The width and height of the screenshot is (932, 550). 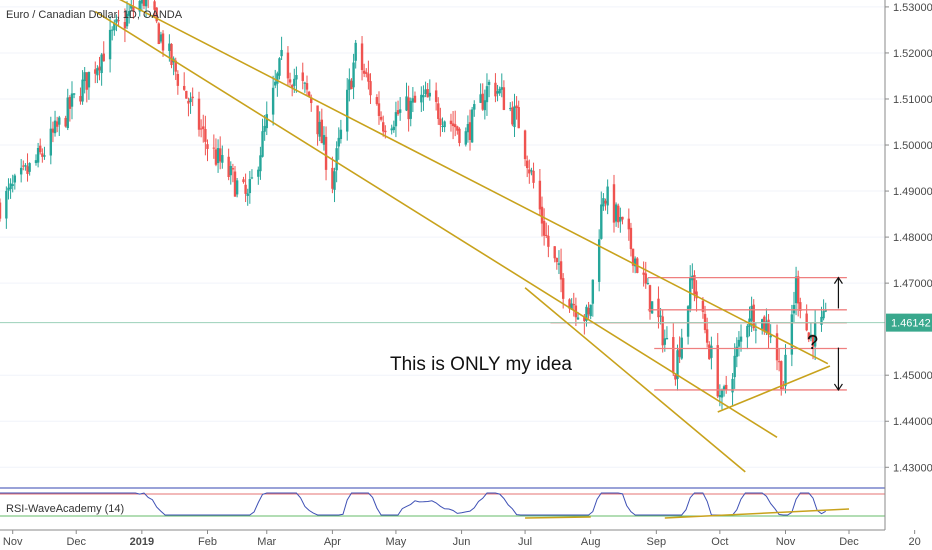 I want to click on time-tick-label: Nov, so click(x=13, y=542).